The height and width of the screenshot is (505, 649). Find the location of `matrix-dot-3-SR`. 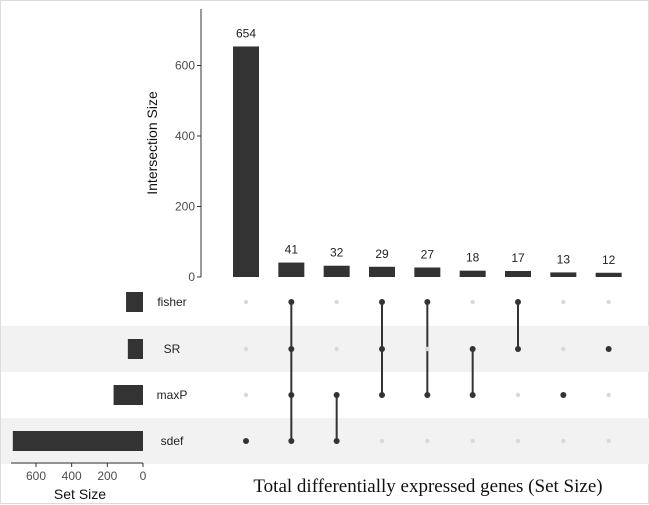

matrix-dot-3-SR is located at coordinates (336, 349).